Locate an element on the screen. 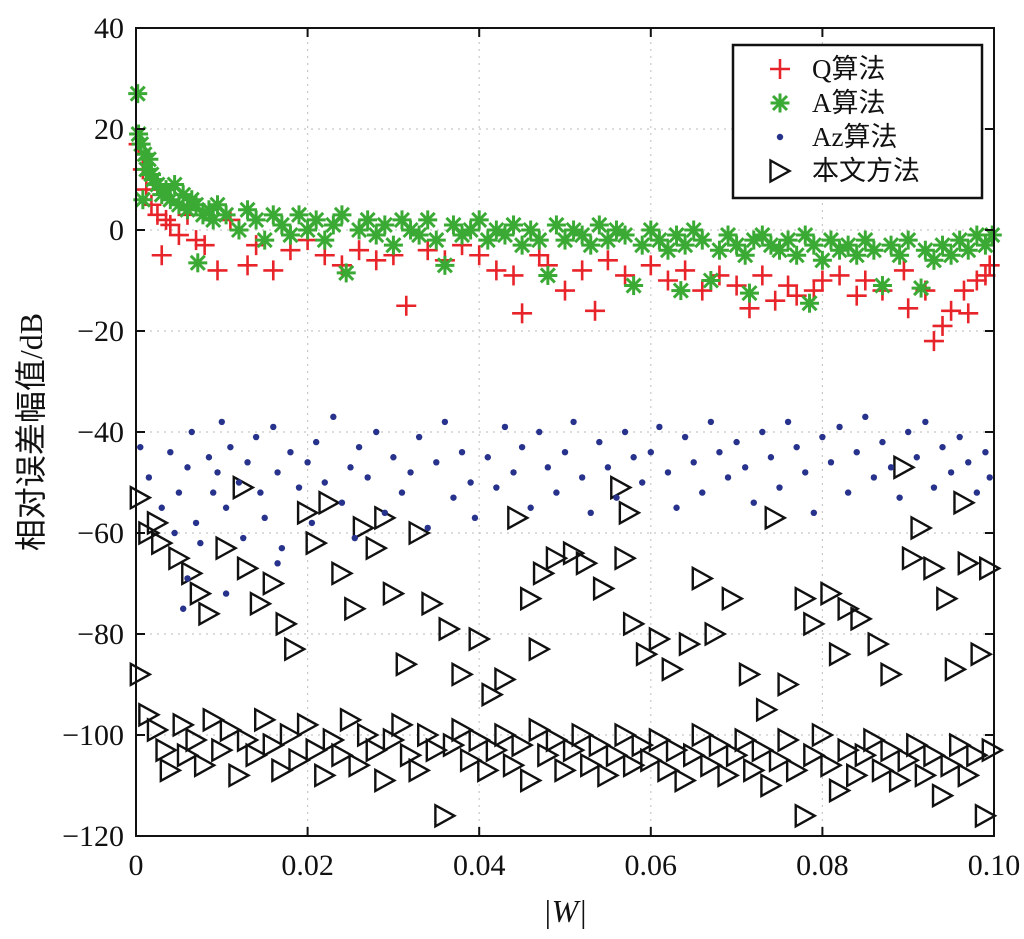 This screenshot has height=939, width=1024. x-tick-label: 0 is located at coordinates (136, 865).